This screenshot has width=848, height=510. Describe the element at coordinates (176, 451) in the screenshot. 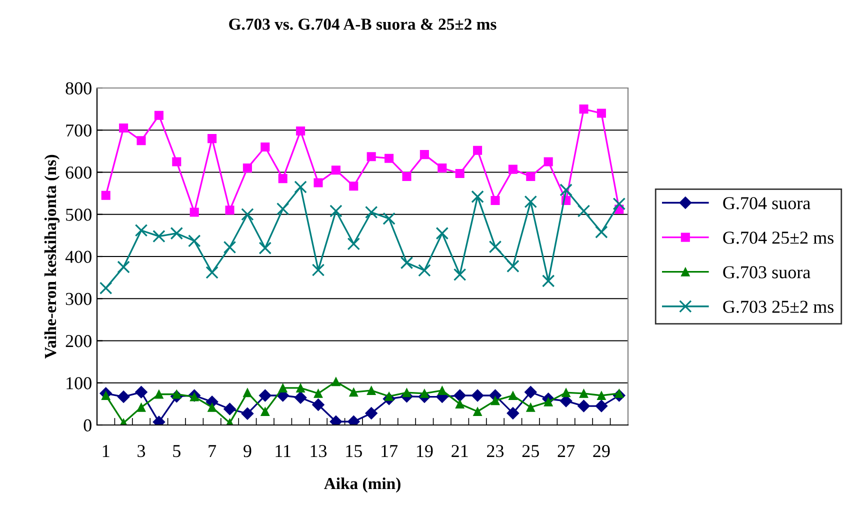

I see `x-tick-label: 5` at that location.